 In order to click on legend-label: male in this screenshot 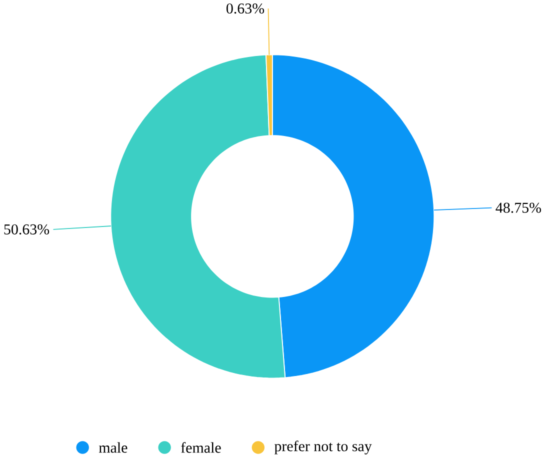, I will do `click(113, 447)`.